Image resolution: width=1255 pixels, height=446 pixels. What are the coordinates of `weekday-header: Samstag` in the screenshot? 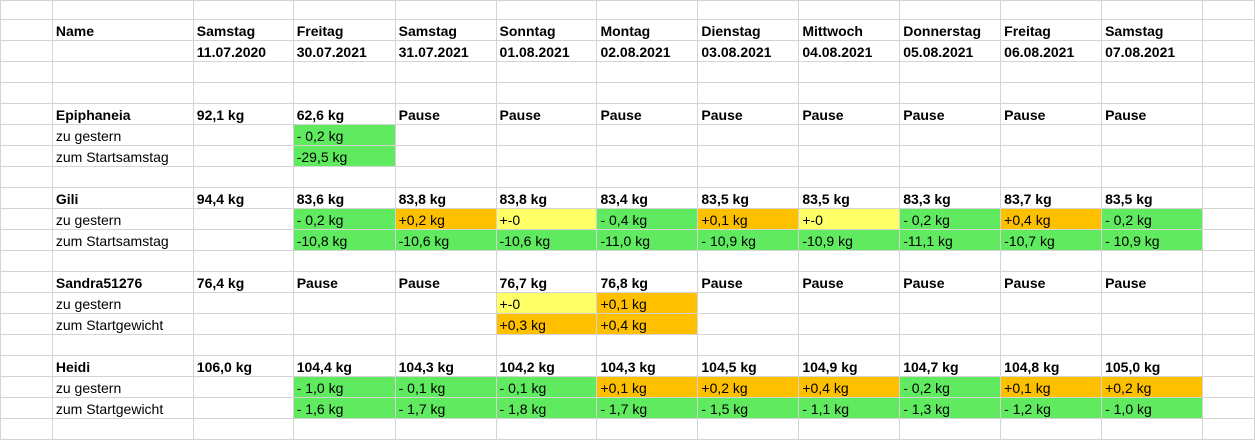 It's located at (243, 30).